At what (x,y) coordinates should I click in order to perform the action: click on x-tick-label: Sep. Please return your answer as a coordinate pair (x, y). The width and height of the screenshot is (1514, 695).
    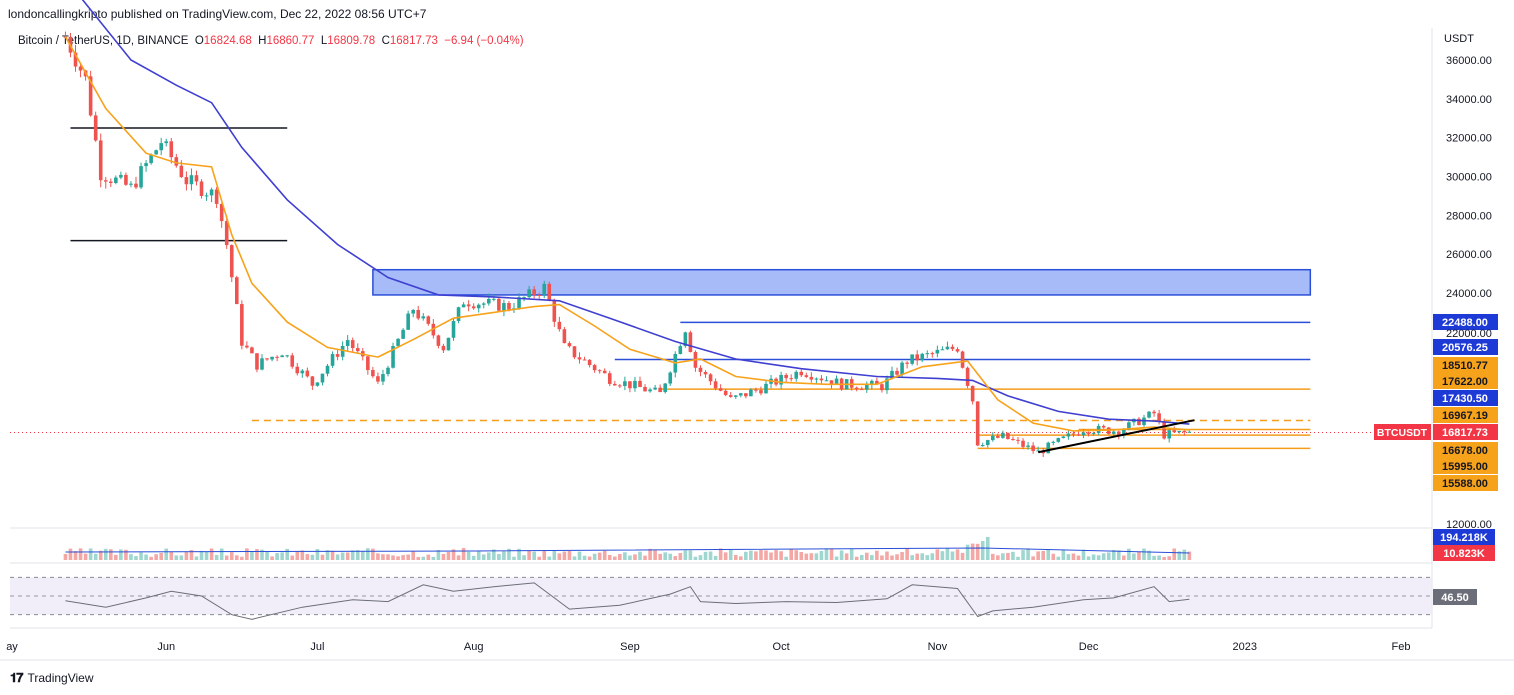
    Looking at the image, I should click on (630, 647).